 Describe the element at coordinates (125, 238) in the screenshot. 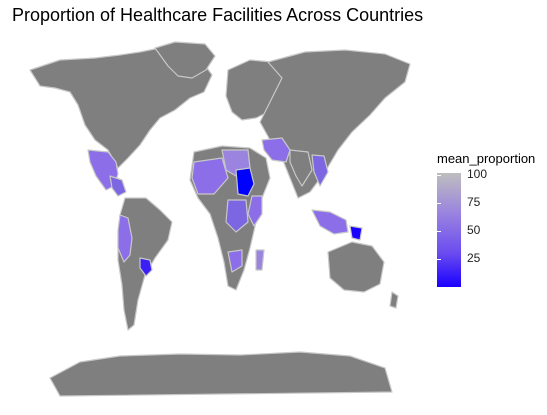

I see `south-america-west-region` at that location.